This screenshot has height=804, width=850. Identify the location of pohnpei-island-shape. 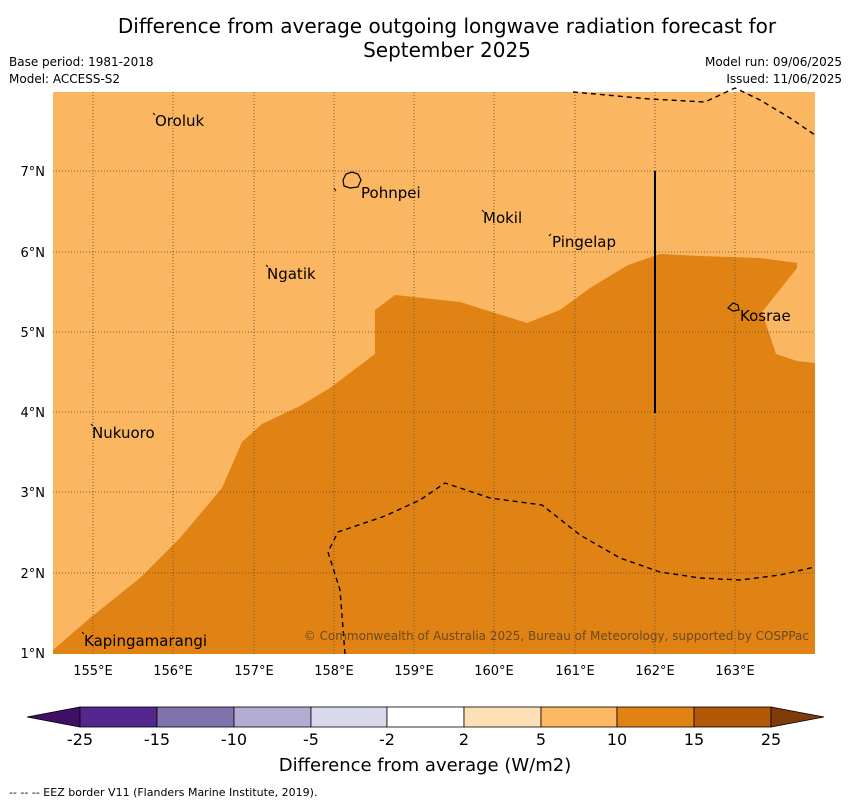
(352, 180).